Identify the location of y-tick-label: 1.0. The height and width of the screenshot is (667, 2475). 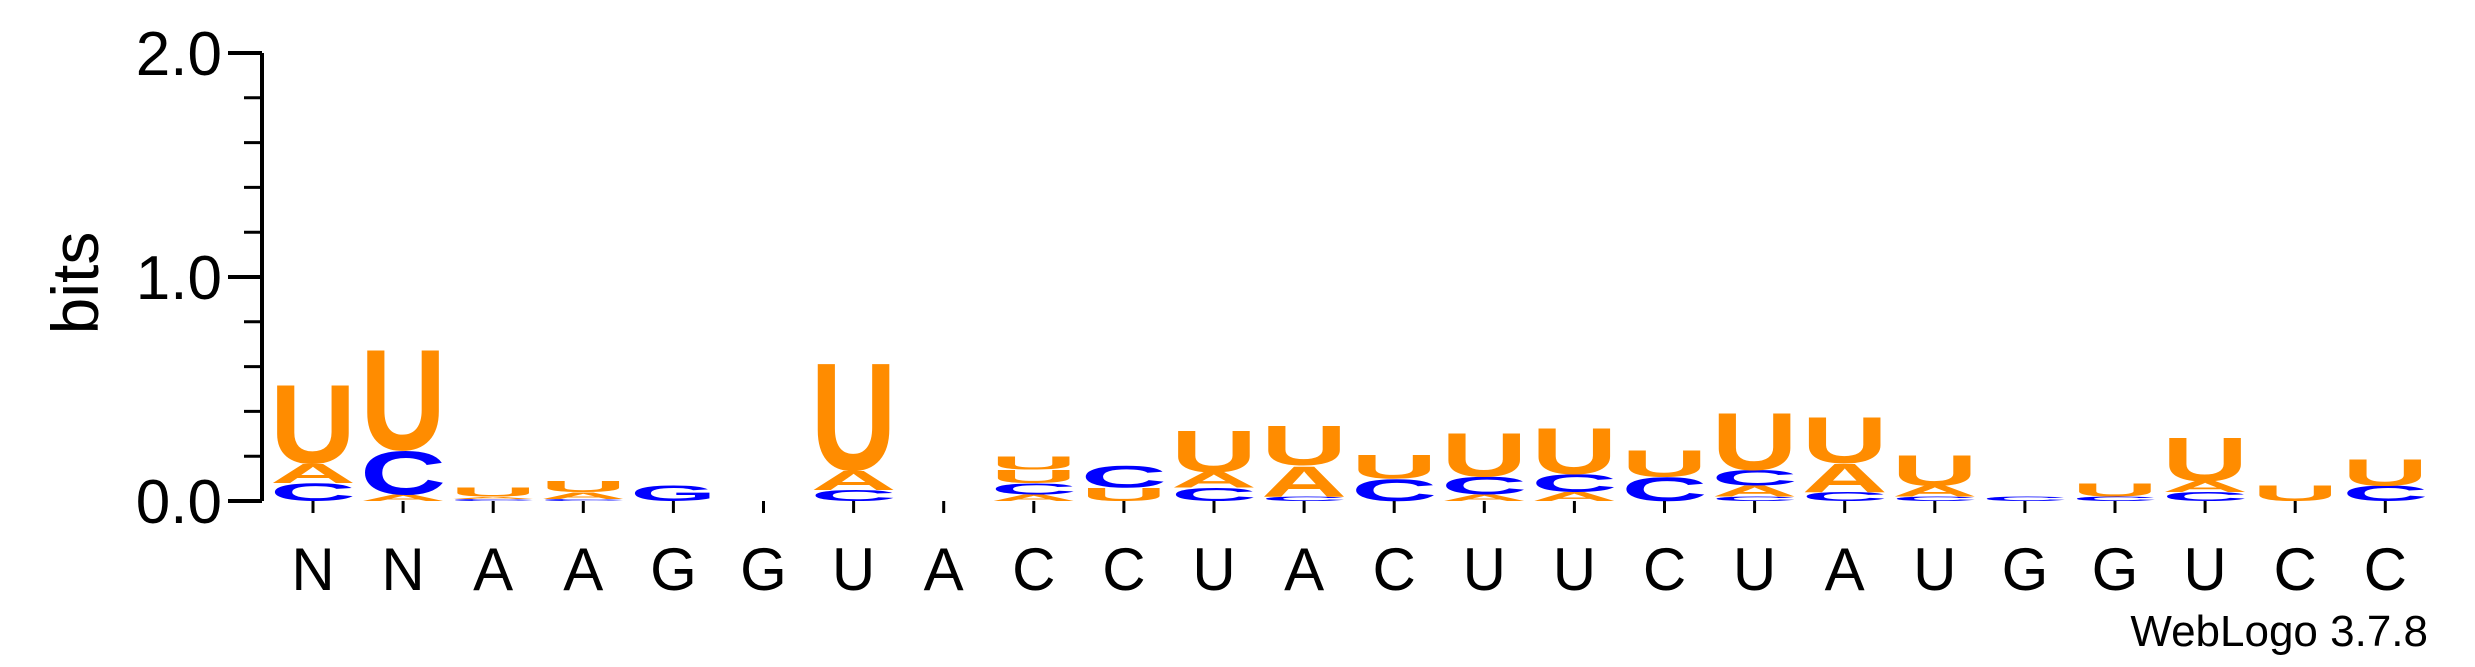
(179, 278).